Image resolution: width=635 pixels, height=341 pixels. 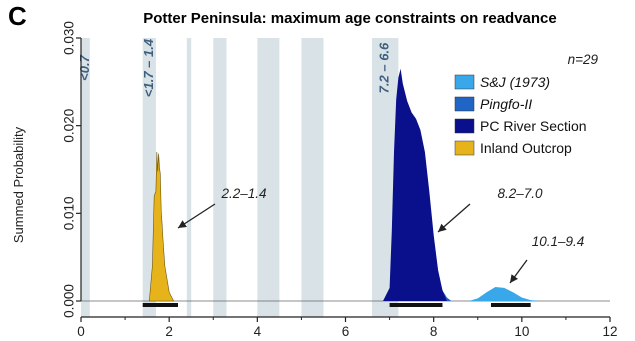 What do you see at coordinates (243, 193) in the screenshot?
I see `range-label: 2.2–1.4` at bounding box center [243, 193].